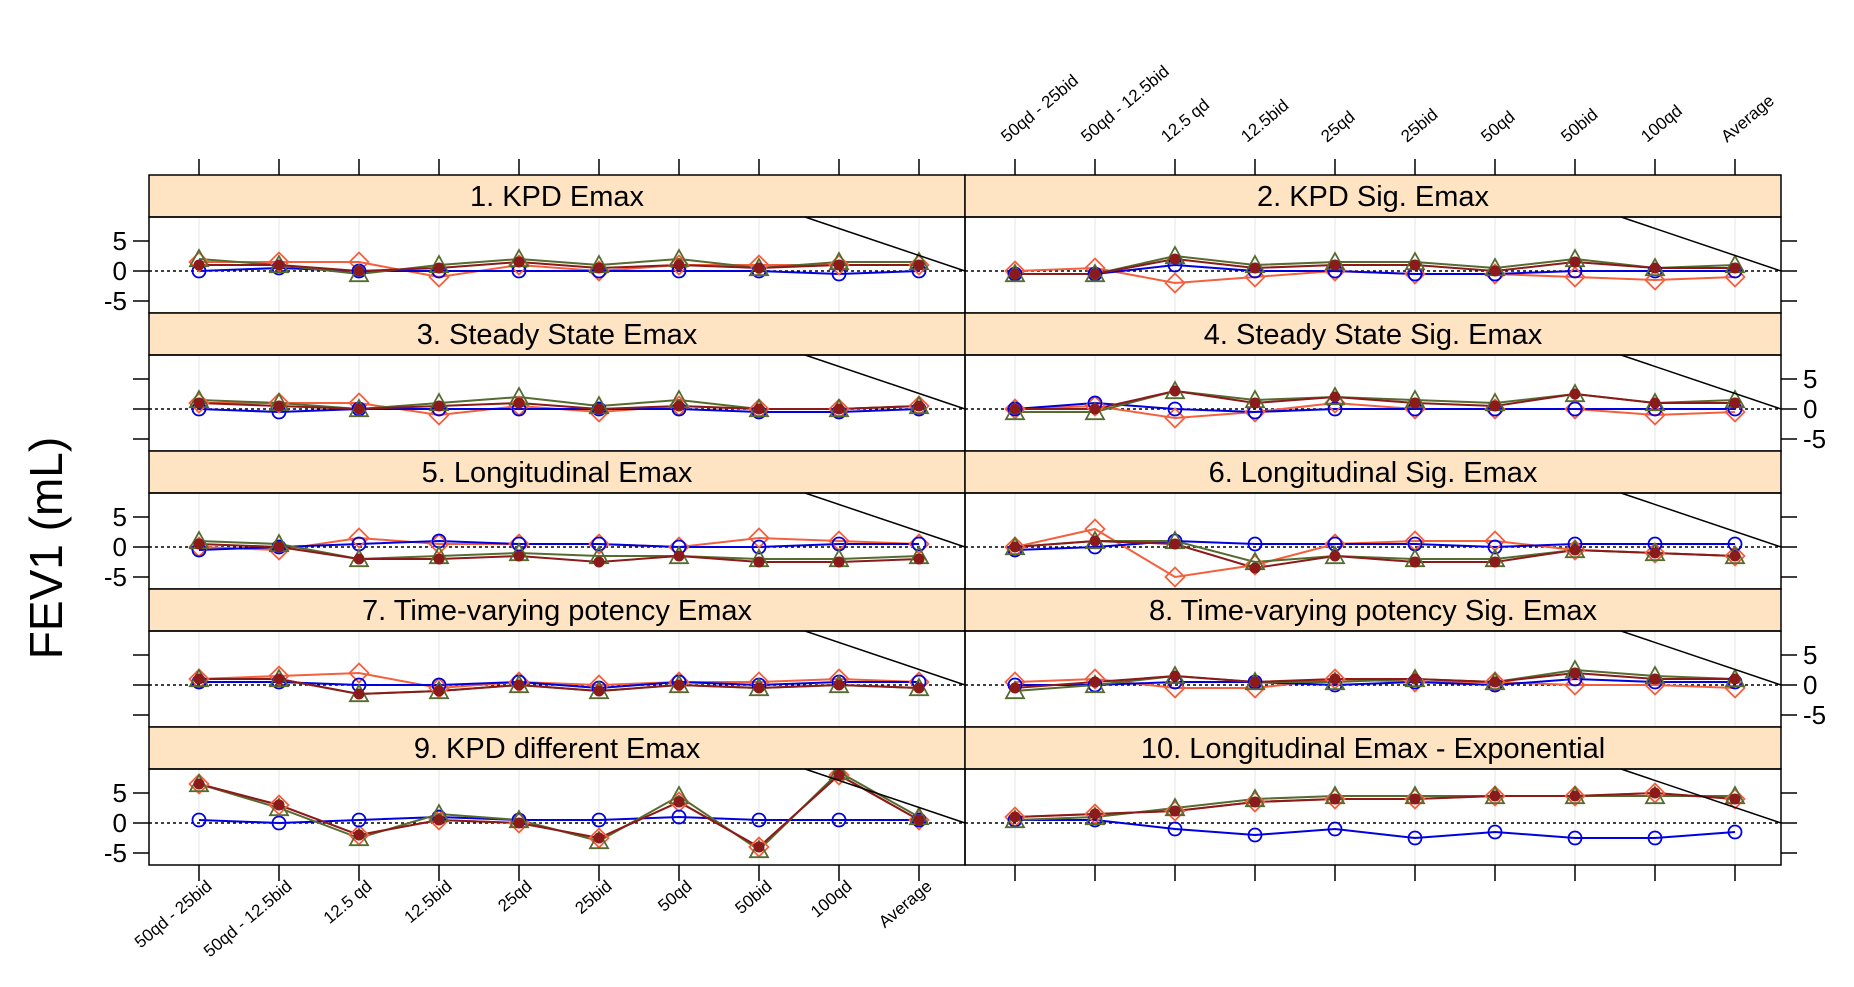 This screenshot has width=1854, height=987. What do you see at coordinates (247, 919) in the screenshot?
I see `x-tick-label-bottom: 50qd - 12.5bid` at bounding box center [247, 919].